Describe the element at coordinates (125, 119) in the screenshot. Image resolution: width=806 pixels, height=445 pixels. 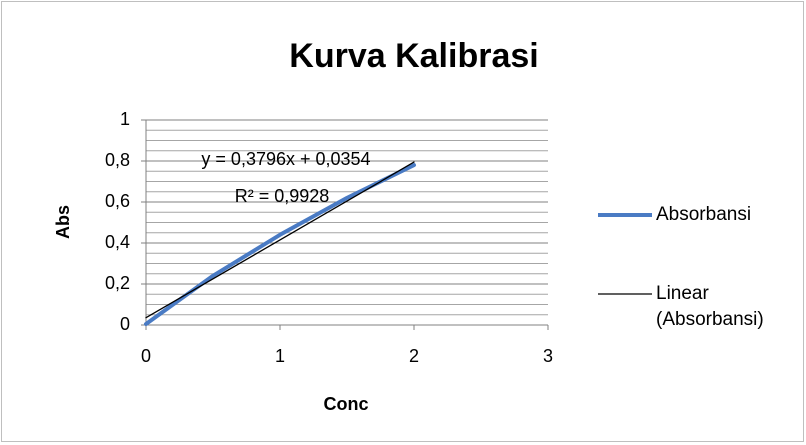
I see `y-tick-label: 1` at that location.